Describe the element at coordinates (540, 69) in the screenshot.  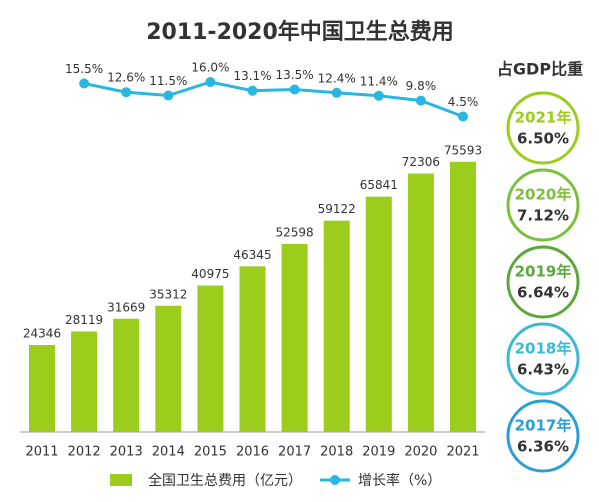
I see `gdp-share-title: 占GDP比重` at that location.